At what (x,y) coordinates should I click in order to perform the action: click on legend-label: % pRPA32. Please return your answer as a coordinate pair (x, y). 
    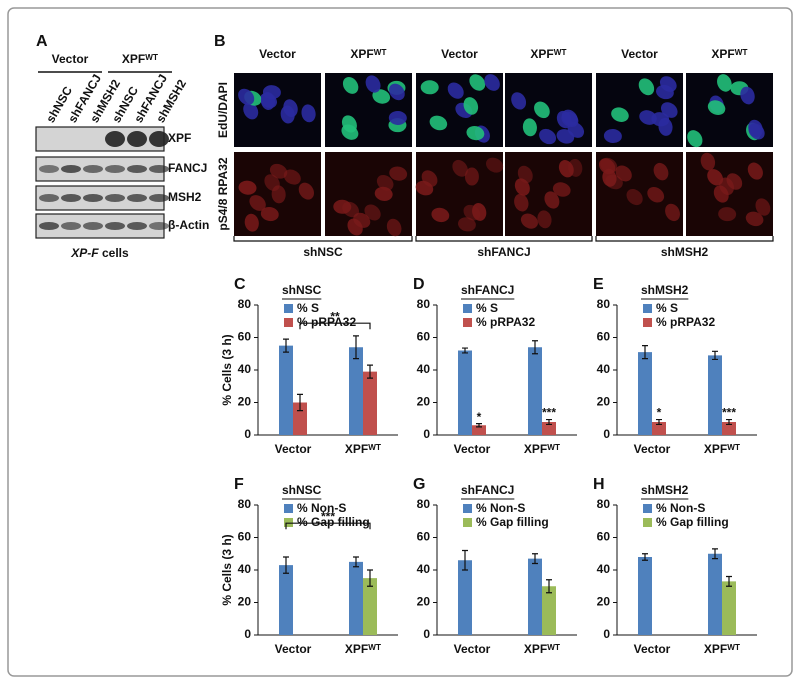
    Looking at the image, I should click on (505, 322).